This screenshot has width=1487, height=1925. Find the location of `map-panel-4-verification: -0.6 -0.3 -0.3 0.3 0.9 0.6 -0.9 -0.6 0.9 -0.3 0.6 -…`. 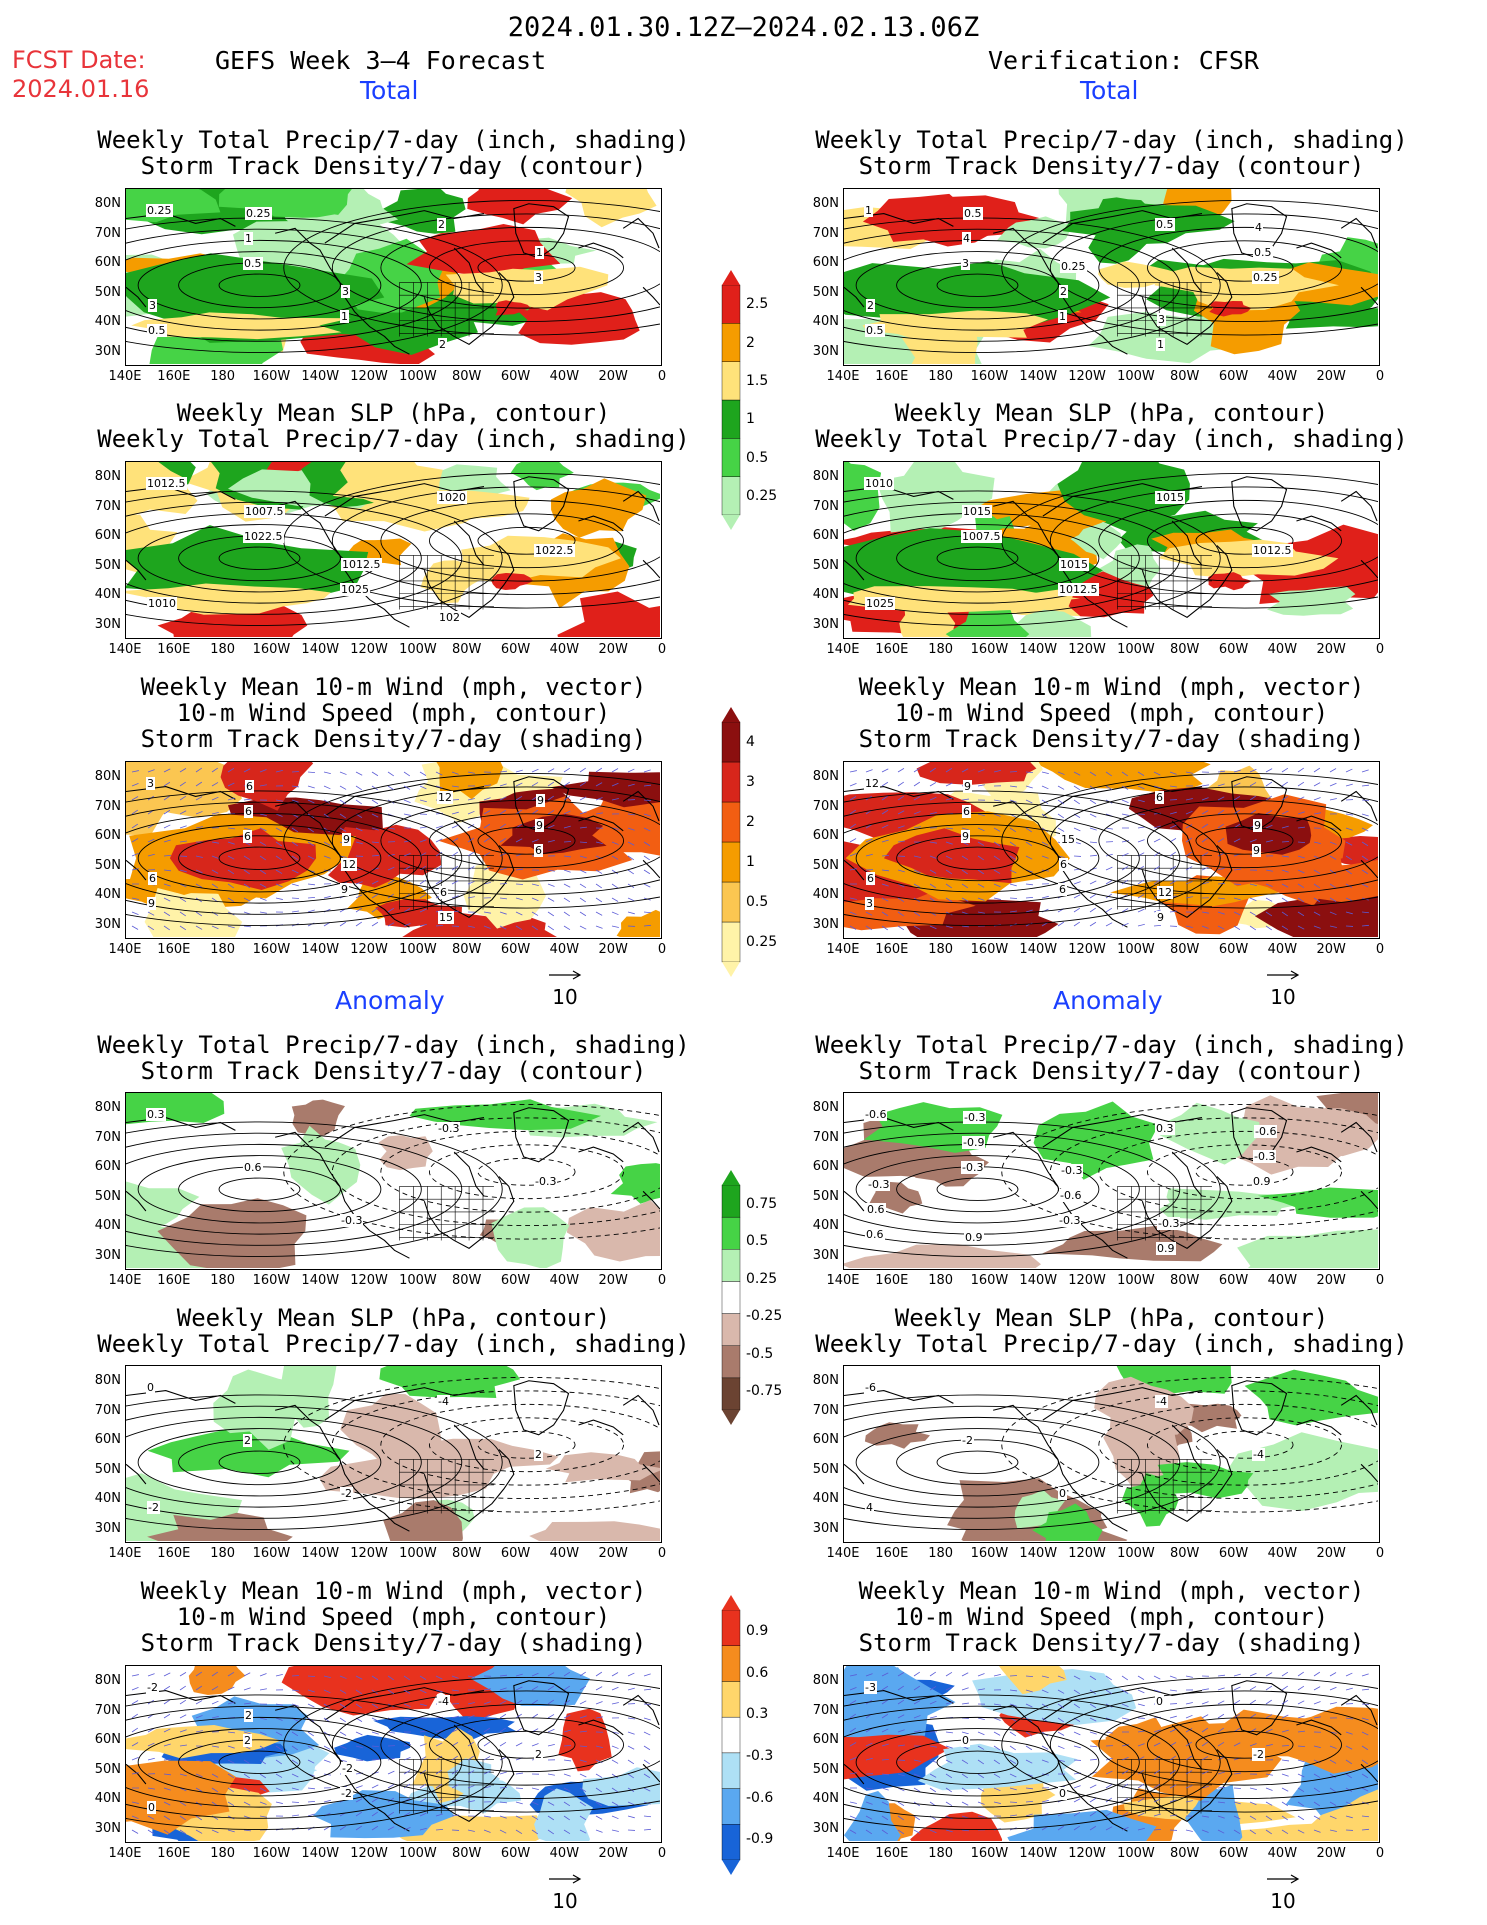

map-panel-4-verification: -0.6 -0.3 -0.3 0.3 0.9 0.6 -0.9 -0.6 0.9 -0.3 0.6 -… is located at coordinates (1111, 1181).